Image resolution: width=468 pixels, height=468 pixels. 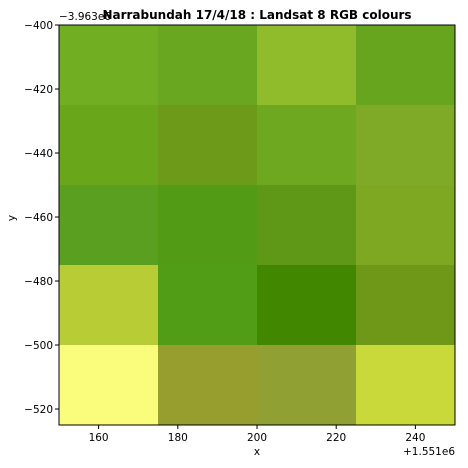 I want to click on x-axis-label: x, so click(x=257, y=452).